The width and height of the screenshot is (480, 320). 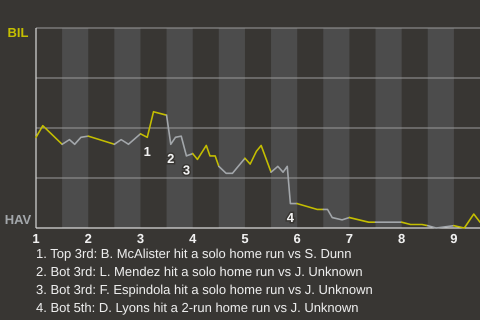 What do you see at coordinates (350, 238) in the screenshot?
I see `x-tick-label: 7` at bounding box center [350, 238].